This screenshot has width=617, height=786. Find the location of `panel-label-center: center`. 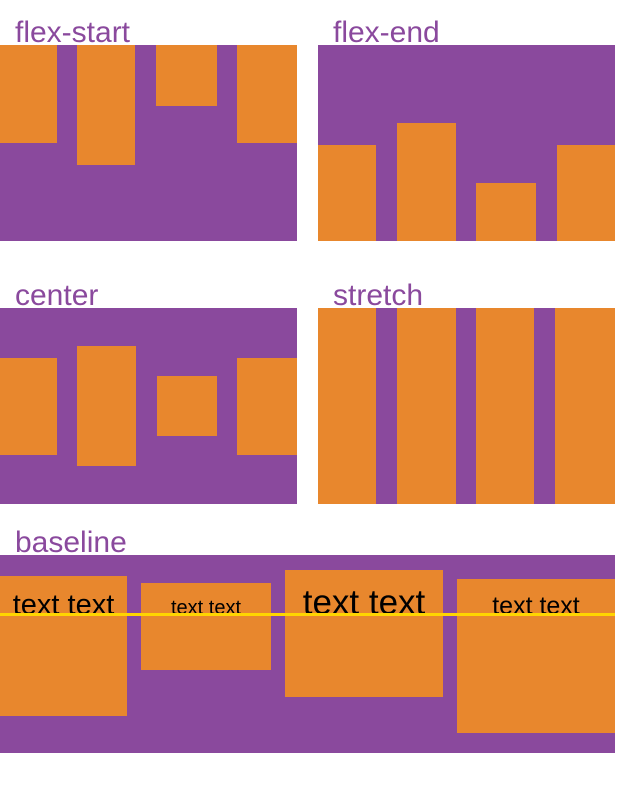

panel-label-center: center is located at coordinates (57, 295).